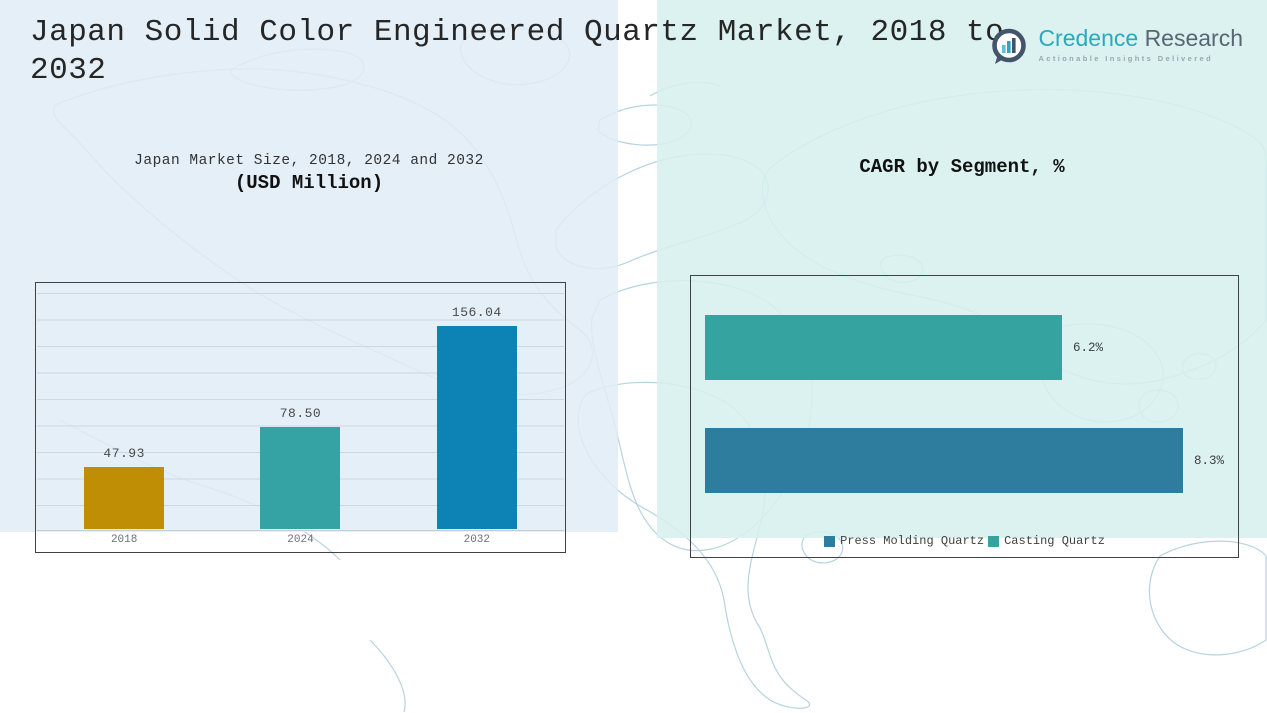 This screenshot has width=1267, height=713. I want to click on left-chart-title-line1: Japan Market Size, 2018, 2024 and 2032, so click(309, 161).